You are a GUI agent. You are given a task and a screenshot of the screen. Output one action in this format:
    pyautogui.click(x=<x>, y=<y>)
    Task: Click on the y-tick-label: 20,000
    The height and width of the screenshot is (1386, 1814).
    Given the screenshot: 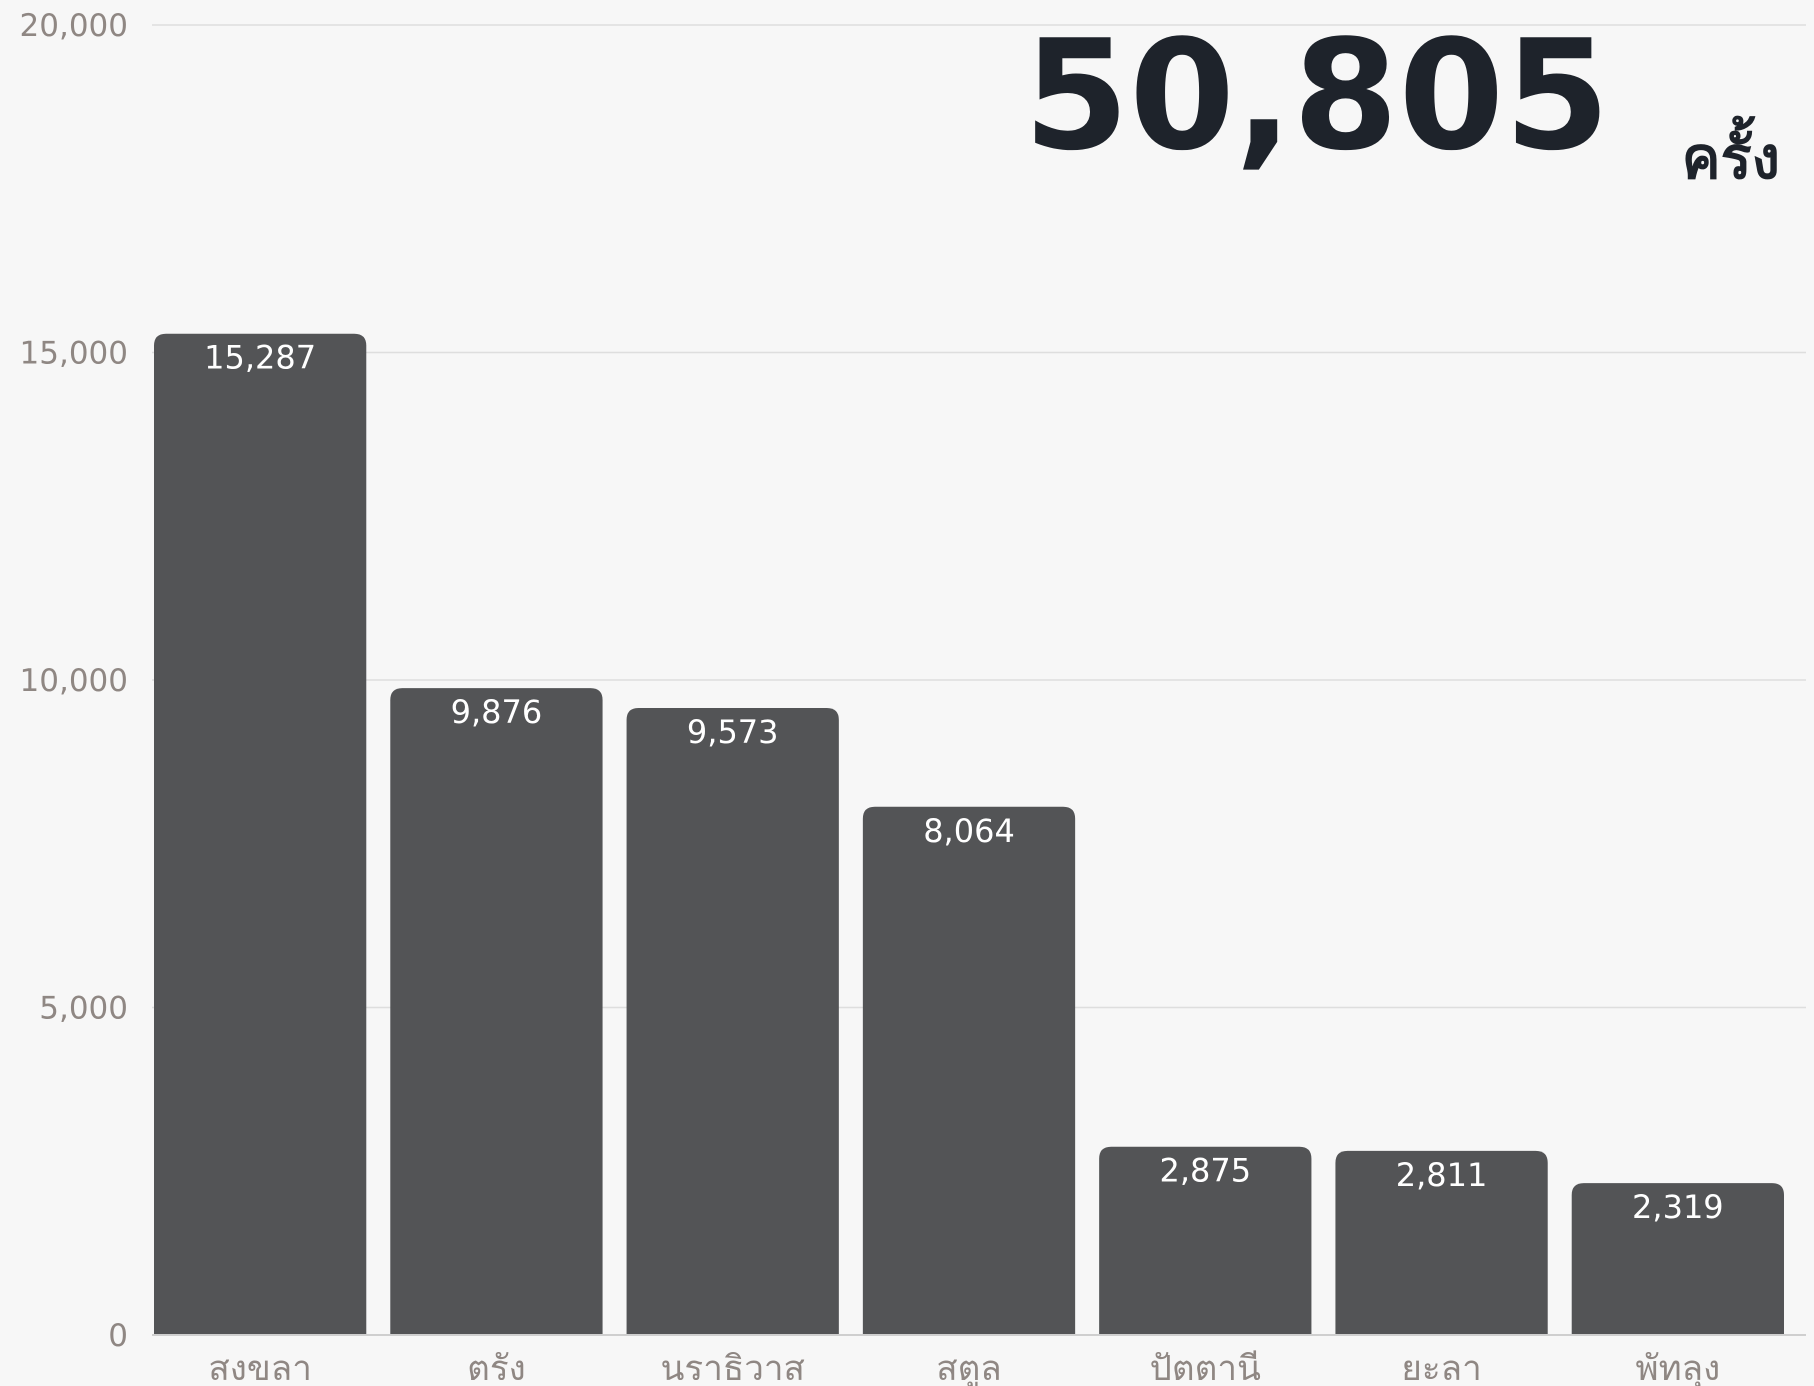 What is the action you would take?
    pyautogui.click(x=74, y=26)
    